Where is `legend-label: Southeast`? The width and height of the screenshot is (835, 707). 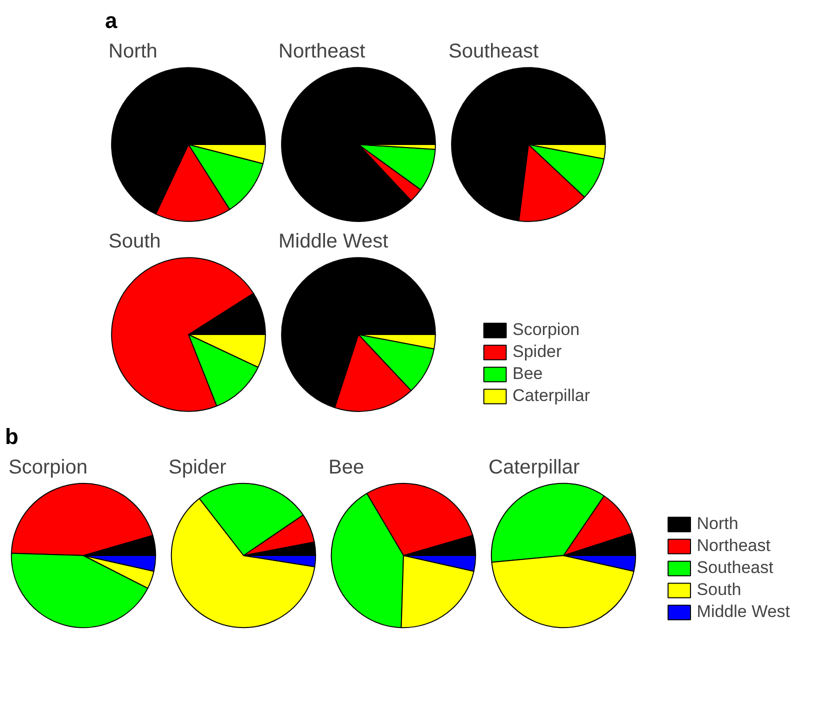
legend-label: Southeast is located at coordinates (735, 568).